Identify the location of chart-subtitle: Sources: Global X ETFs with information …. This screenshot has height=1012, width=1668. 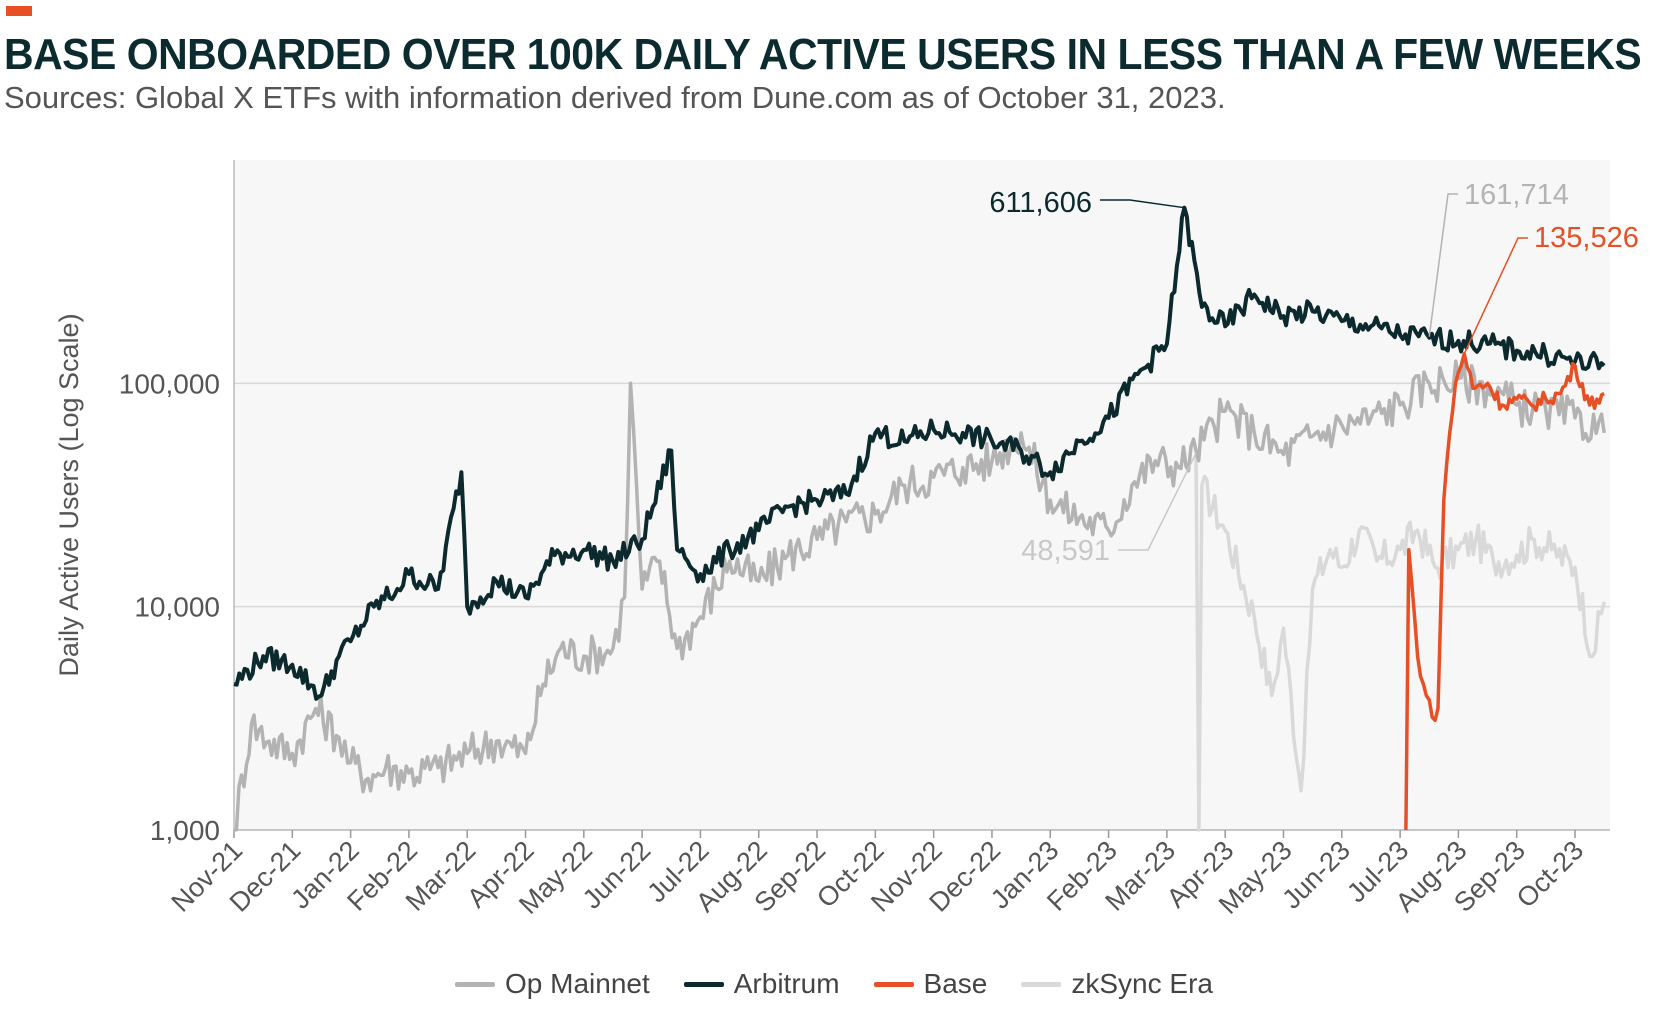
(615, 97).